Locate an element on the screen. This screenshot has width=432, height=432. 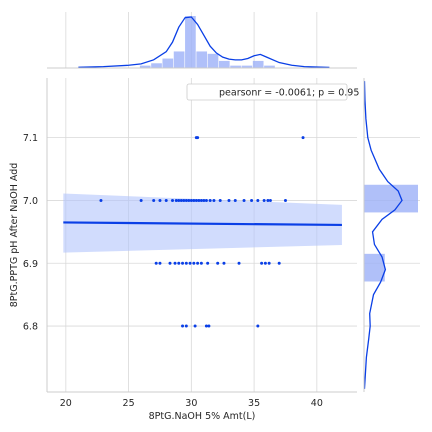
regression-line-path is located at coordinates (202, 224).